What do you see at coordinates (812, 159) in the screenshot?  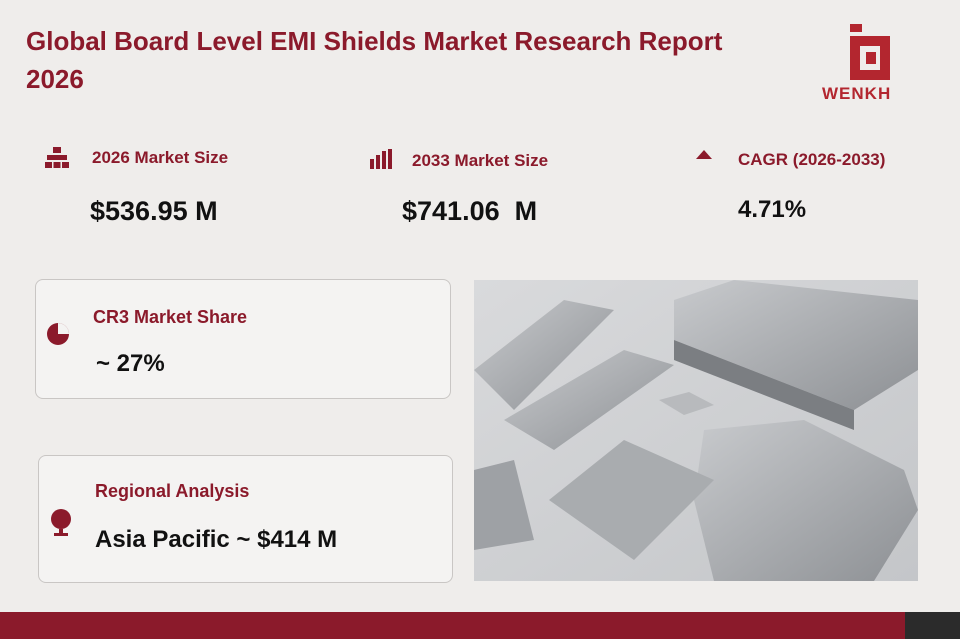 I see `stat-label: CAGR (2026-2033)` at bounding box center [812, 159].